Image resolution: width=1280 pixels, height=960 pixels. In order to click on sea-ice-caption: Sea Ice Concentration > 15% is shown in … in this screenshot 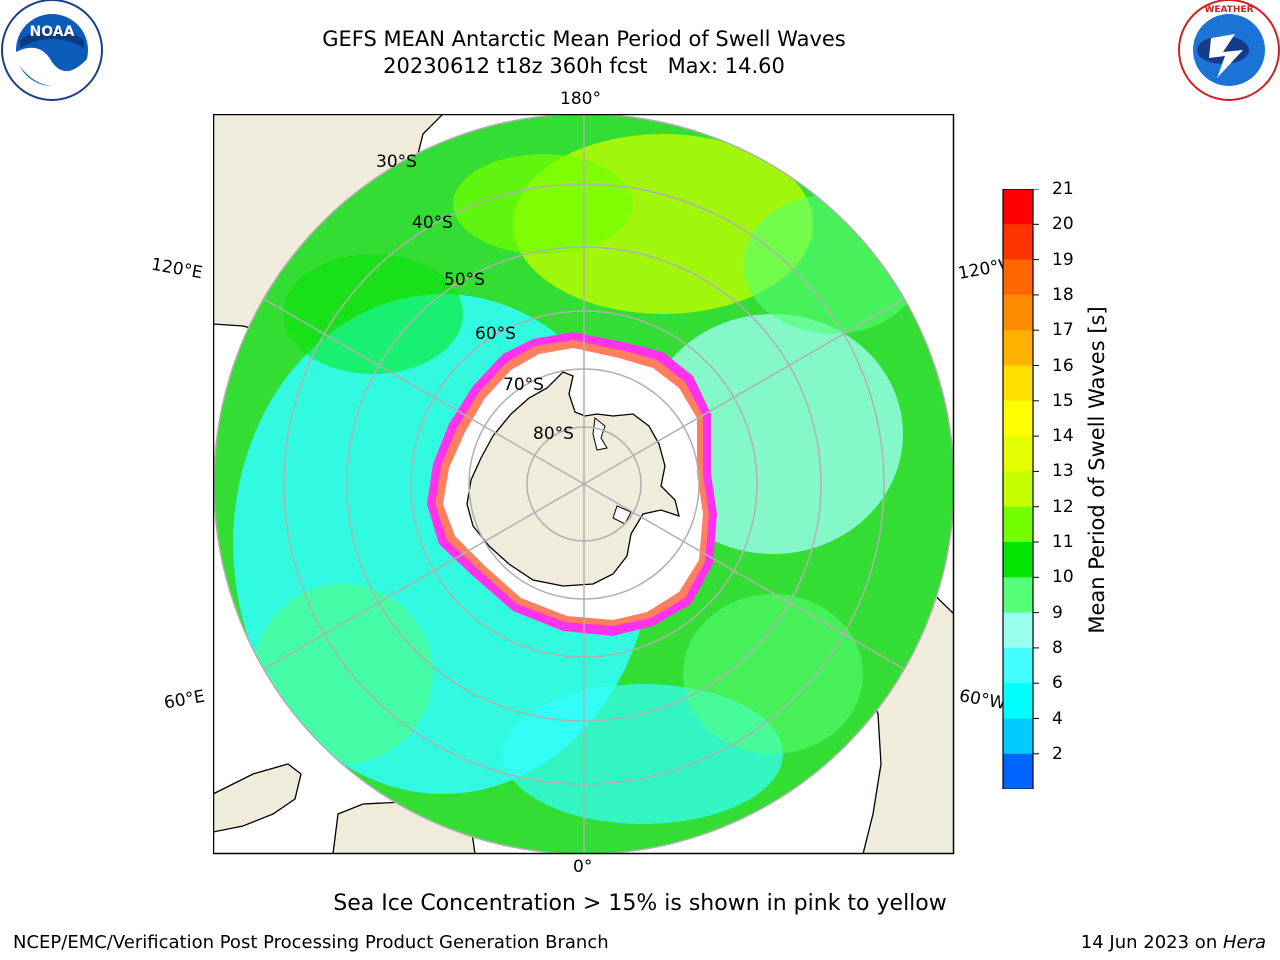, I will do `click(640, 903)`.